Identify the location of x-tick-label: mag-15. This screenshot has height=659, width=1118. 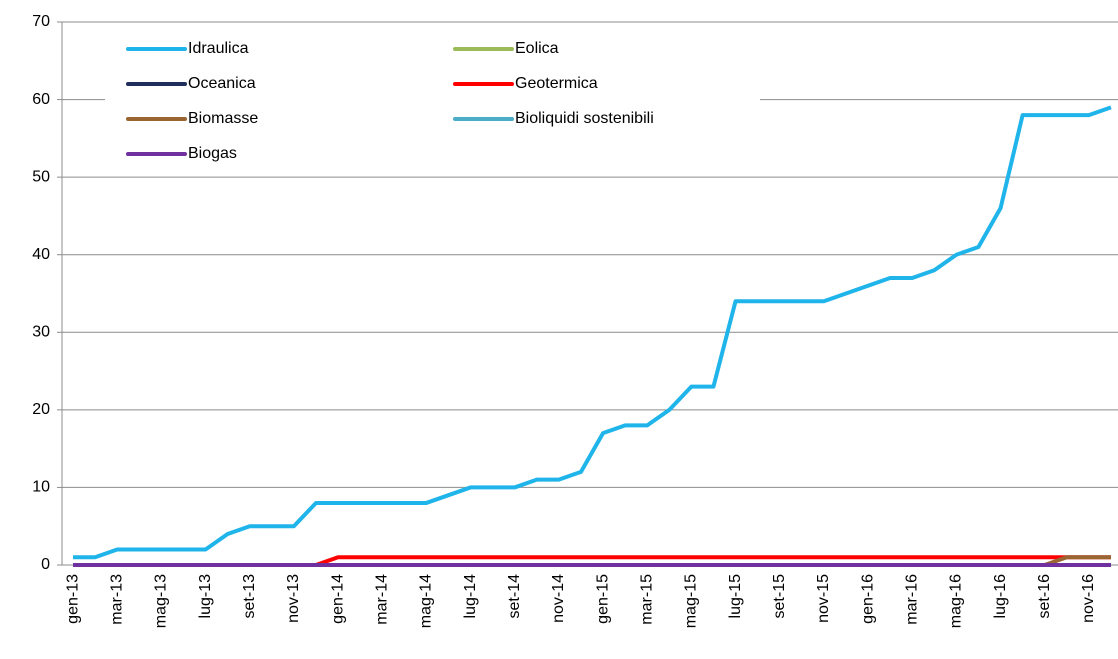
(691, 601).